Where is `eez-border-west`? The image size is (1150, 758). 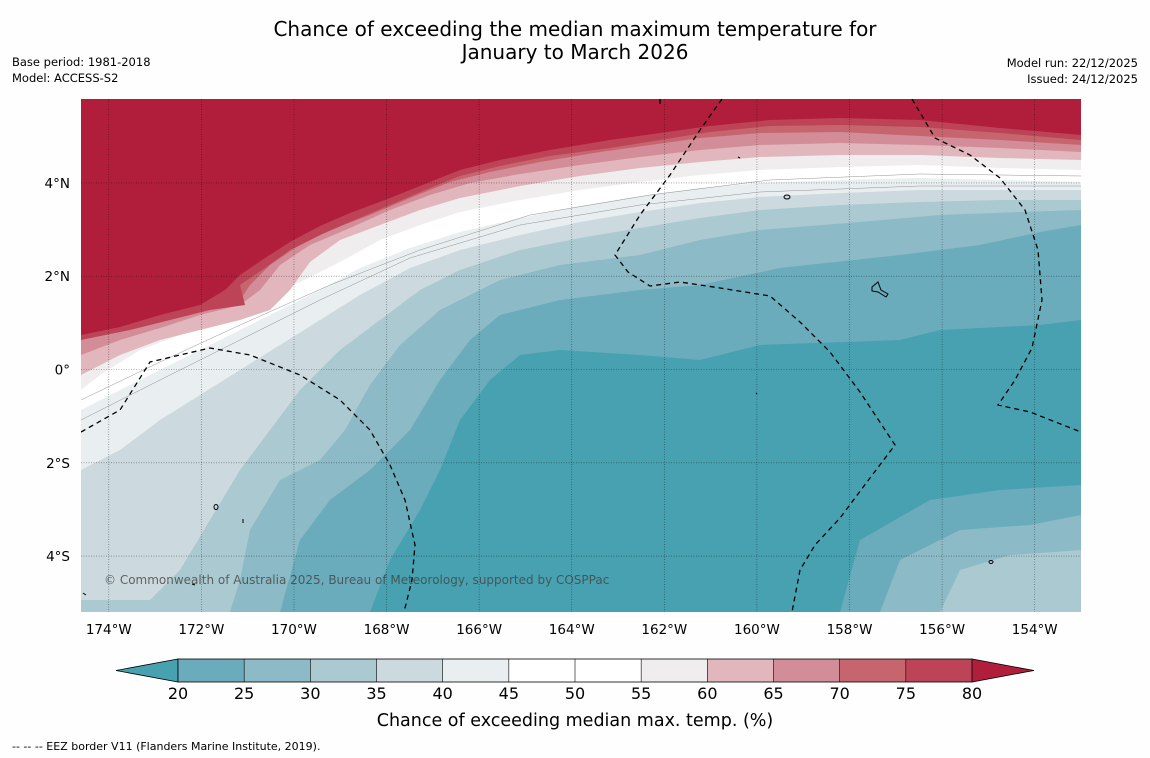
eez-border-west is located at coordinates (248, 479).